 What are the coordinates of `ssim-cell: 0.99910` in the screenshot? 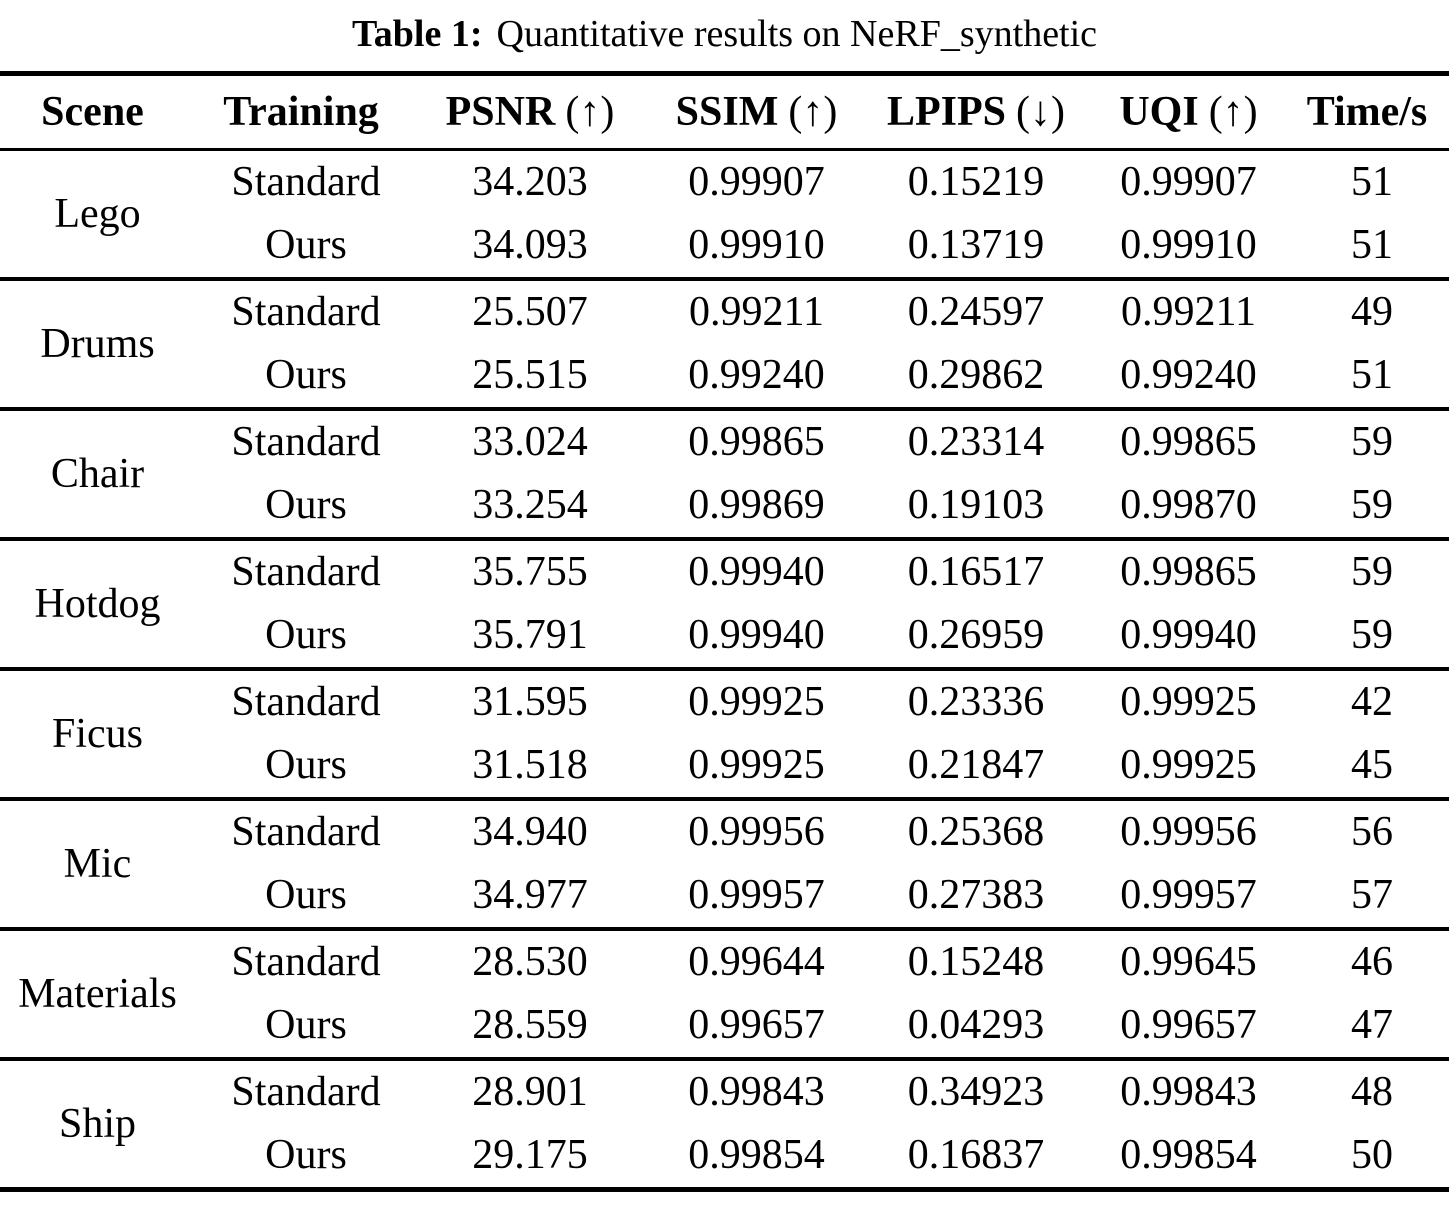 It's located at (756, 245).